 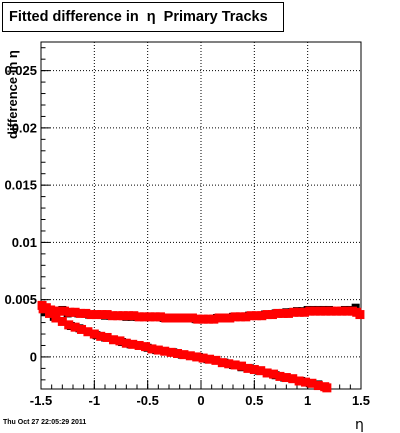 What do you see at coordinates (12, 94) in the screenshot?
I see `y-axis-label: difference in η` at bounding box center [12, 94].